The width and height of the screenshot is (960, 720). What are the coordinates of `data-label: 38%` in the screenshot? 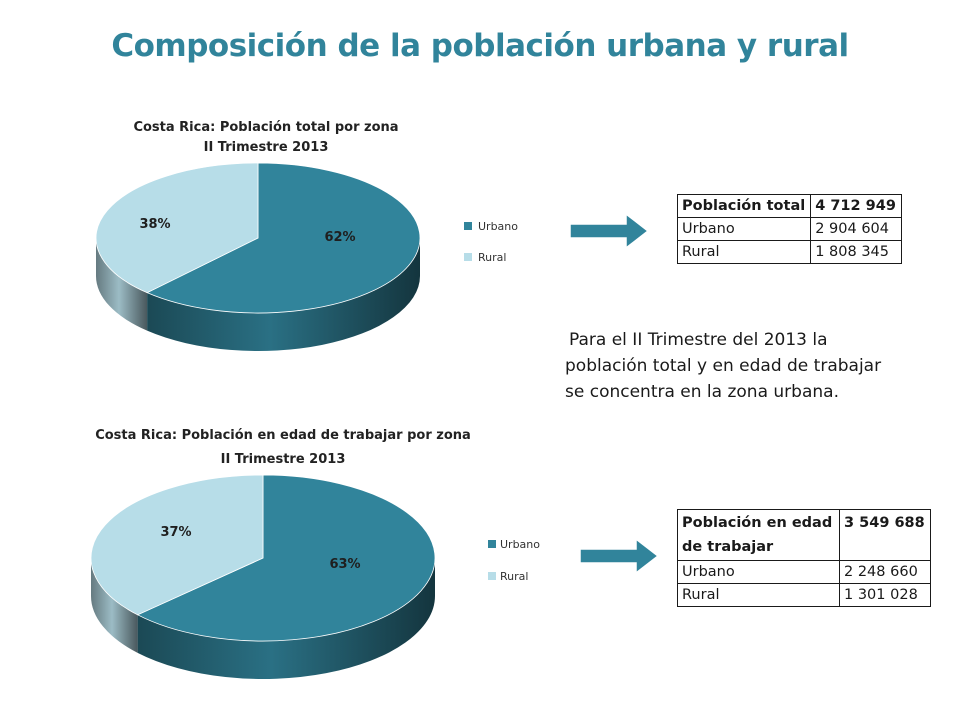 It's located at (154, 224).